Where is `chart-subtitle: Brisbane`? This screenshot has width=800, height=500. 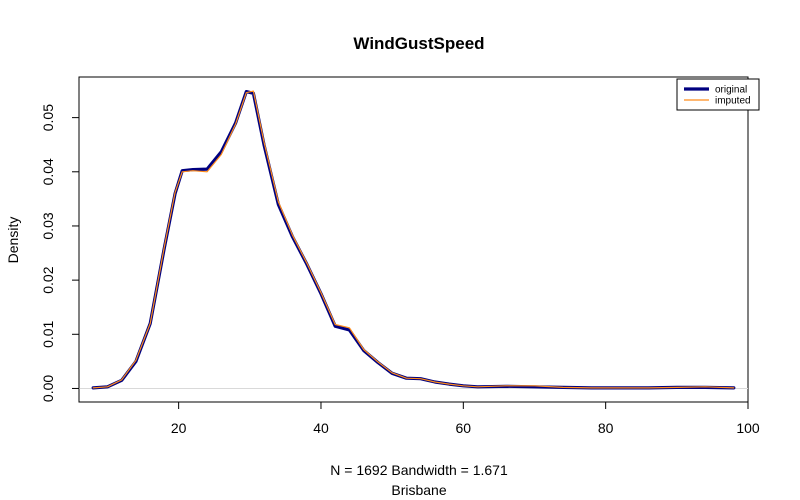 chart-subtitle: Brisbane is located at coordinates (418, 490).